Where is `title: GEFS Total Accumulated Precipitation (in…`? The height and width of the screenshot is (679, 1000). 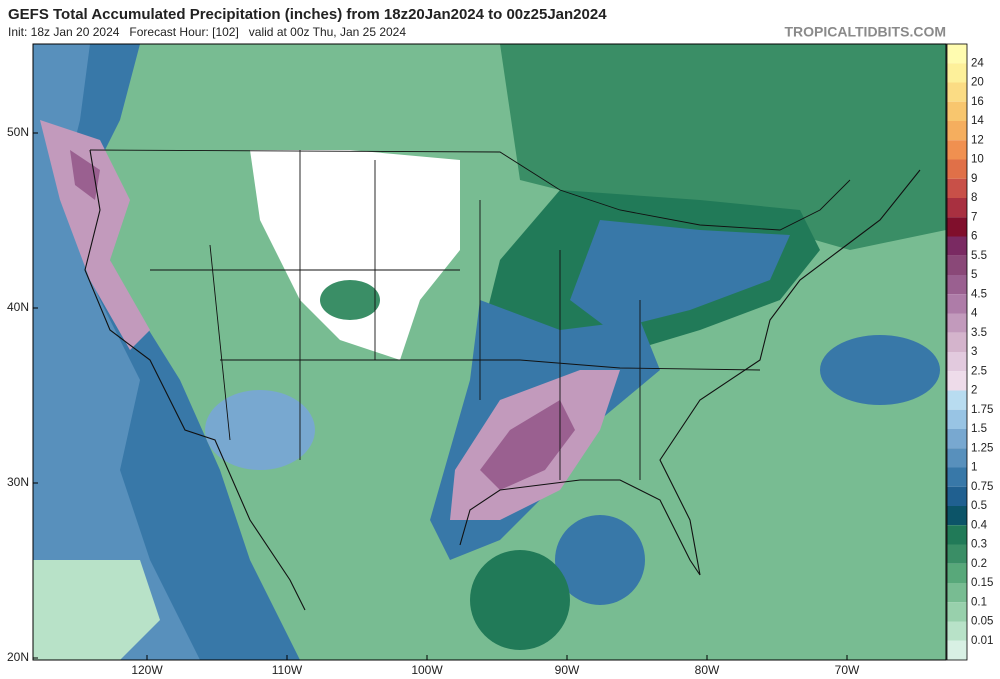
title: GEFS Total Accumulated Precipitation (in… is located at coordinates (307, 14).